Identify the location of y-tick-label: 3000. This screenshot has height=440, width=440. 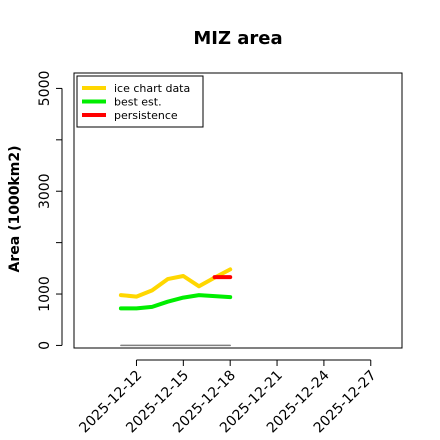
(45, 191).